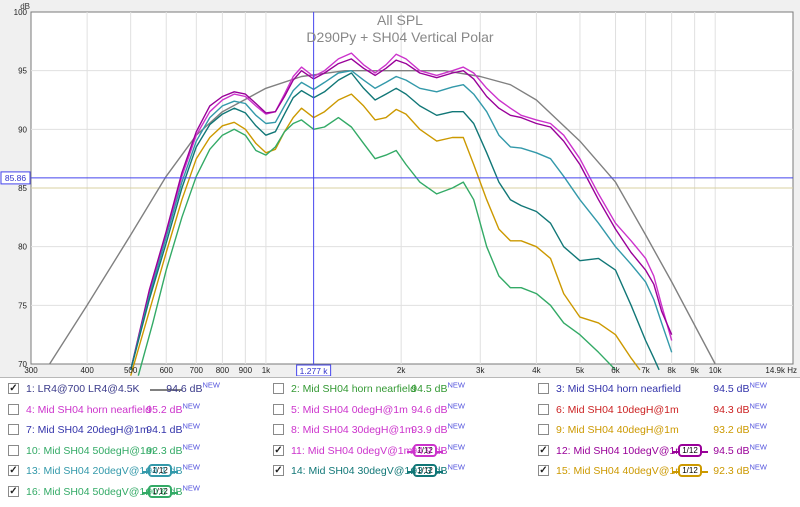 Image resolution: width=800 pixels, height=507 pixels. What do you see at coordinates (669, 410) in the screenshot?
I see `legend-item-6: 6: Mid SH04 10degH@1m 94.3 dBNEW` at bounding box center [669, 410].